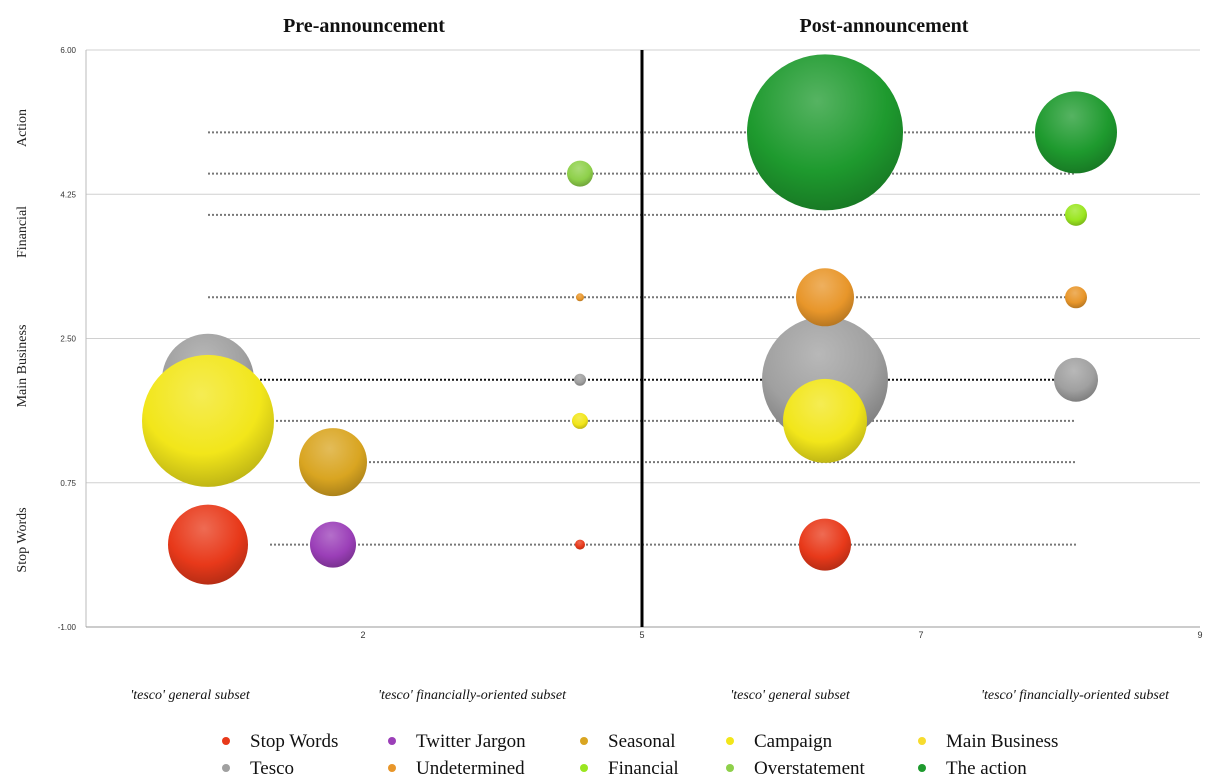 The height and width of the screenshot is (783, 1209). Describe the element at coordinates (22, 232) in the screenshot. I see `y-category-label: Financial` at that location.